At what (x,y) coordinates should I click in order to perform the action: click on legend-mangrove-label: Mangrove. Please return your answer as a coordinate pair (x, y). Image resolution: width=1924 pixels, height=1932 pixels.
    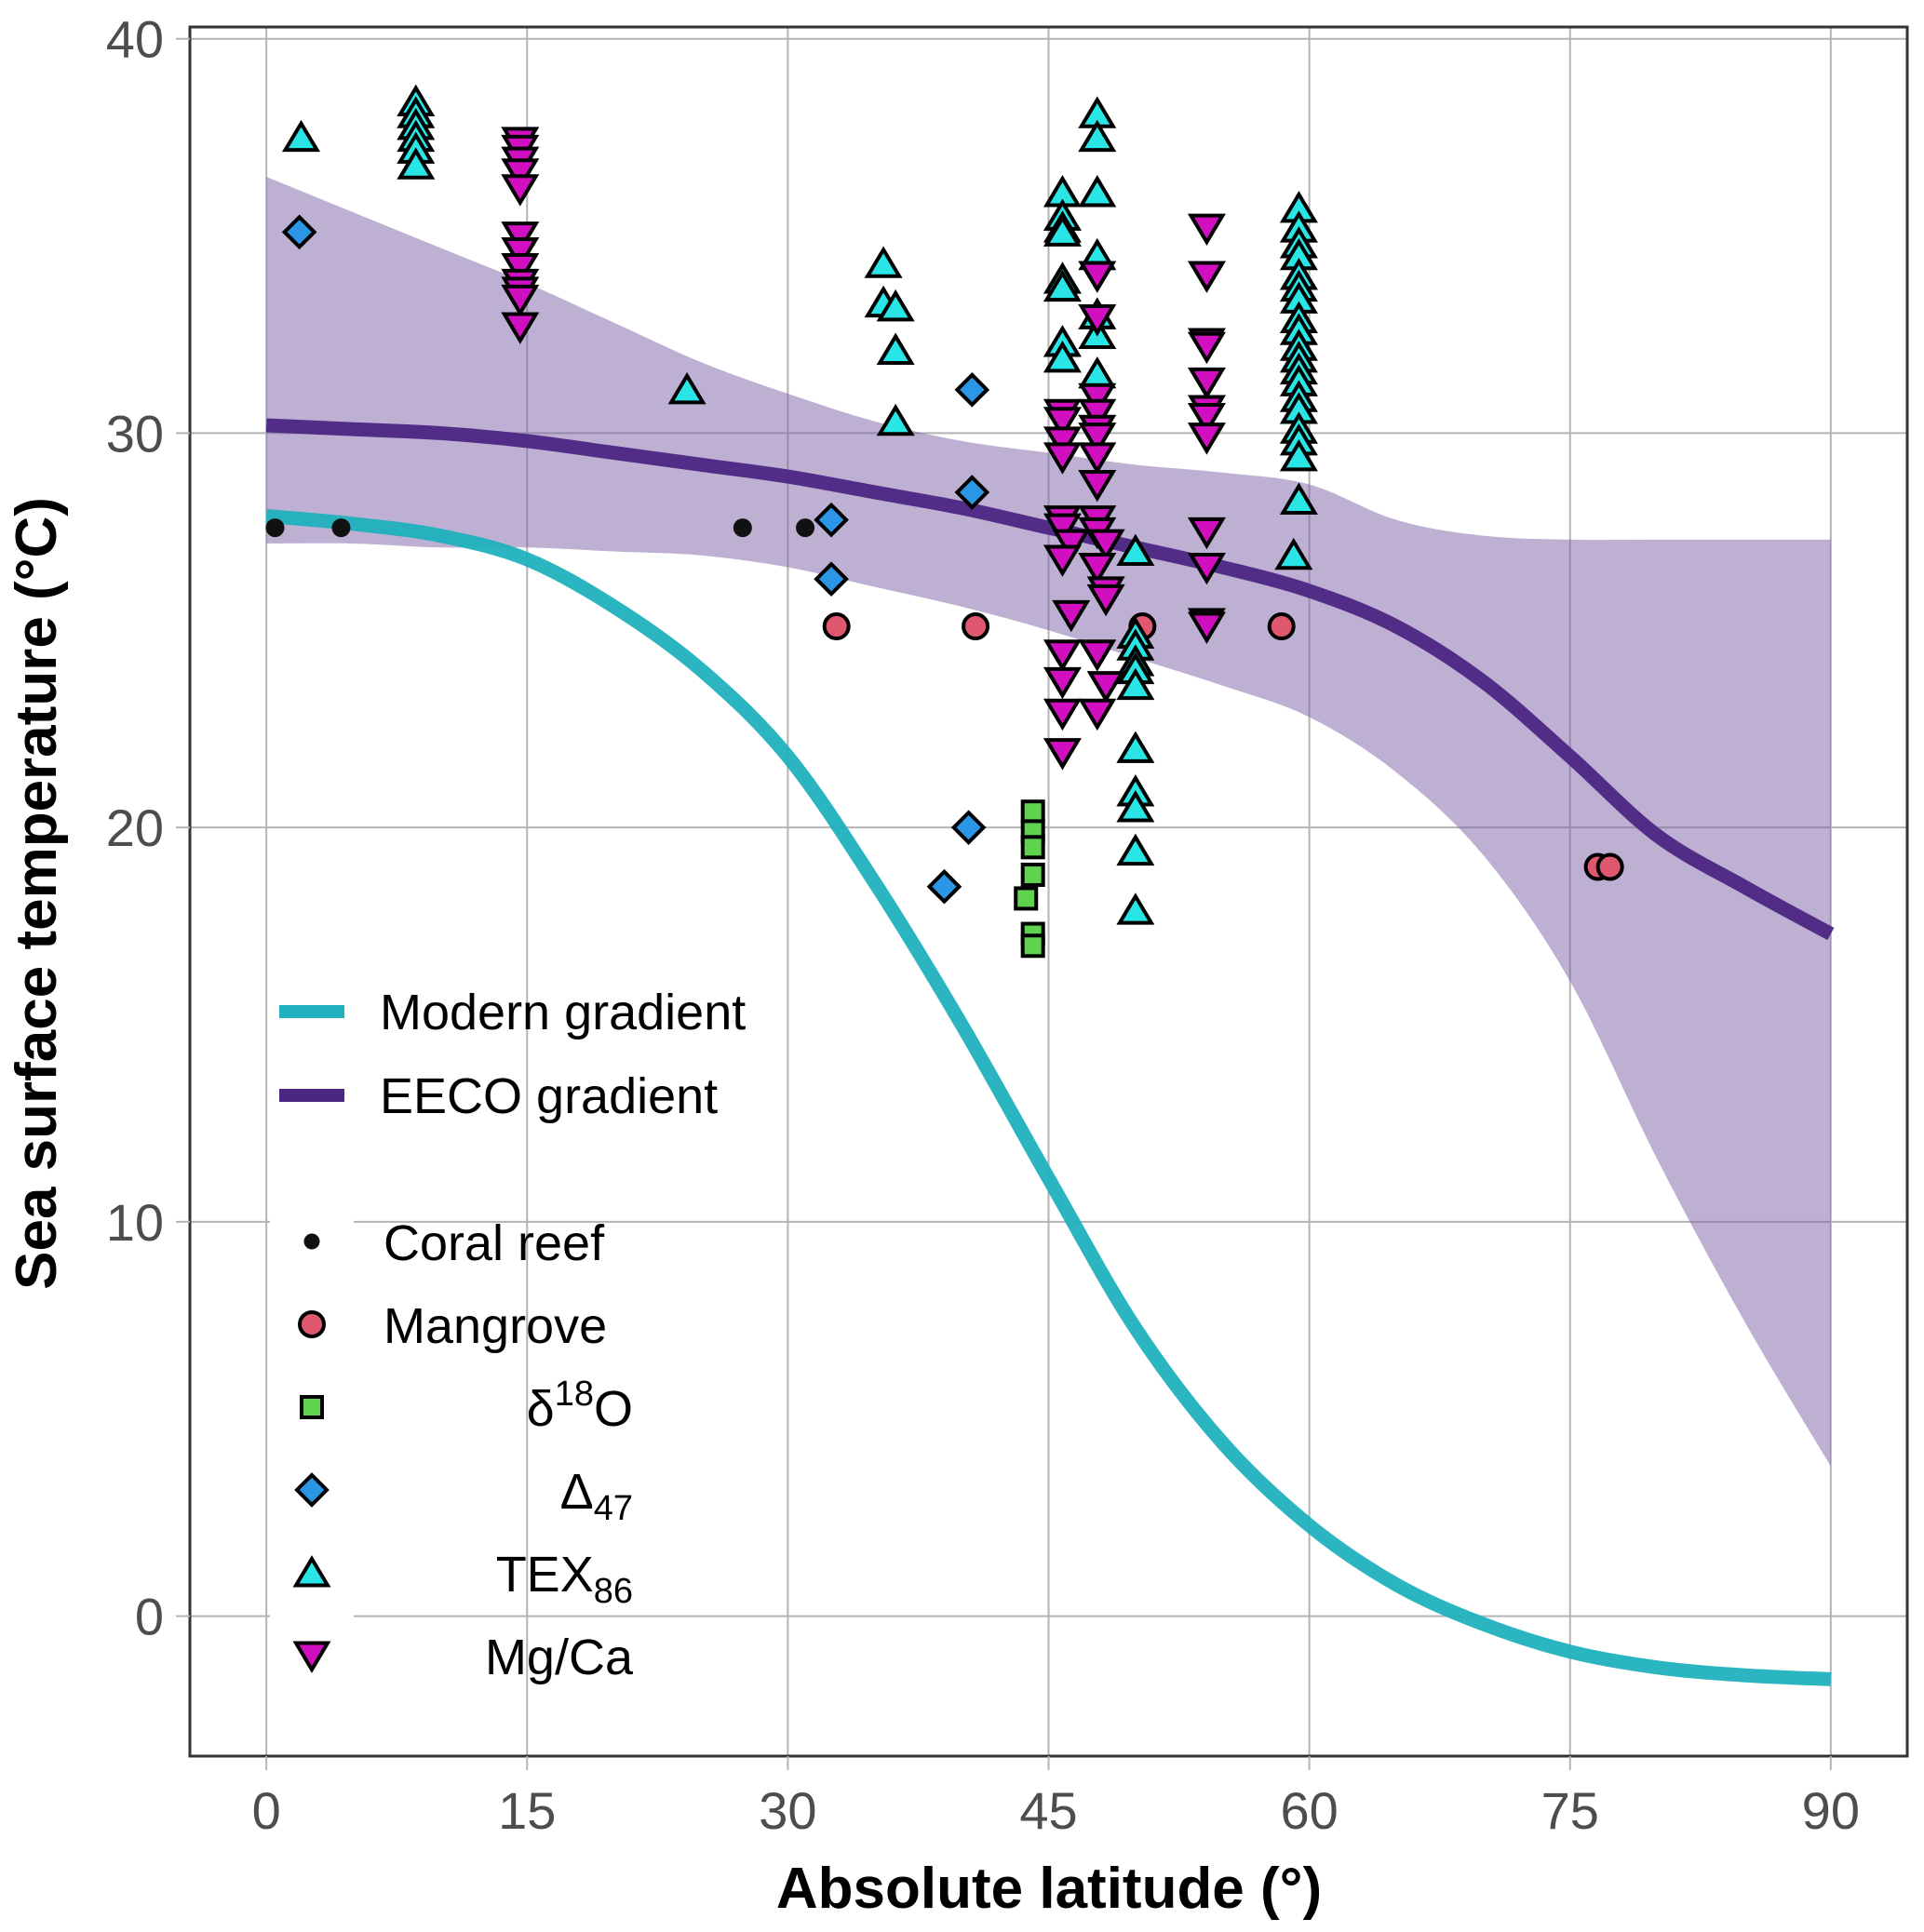
    Looking at the image, I should click on (495, 1326).